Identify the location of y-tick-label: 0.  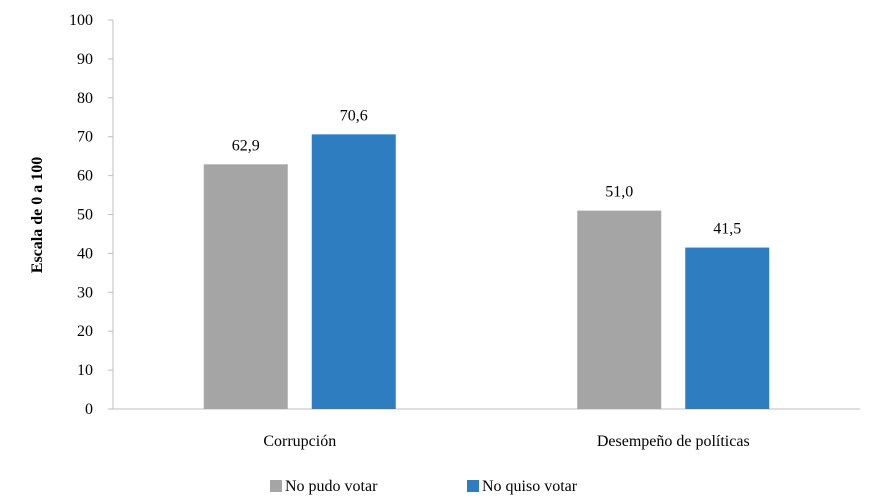
(89, 409).